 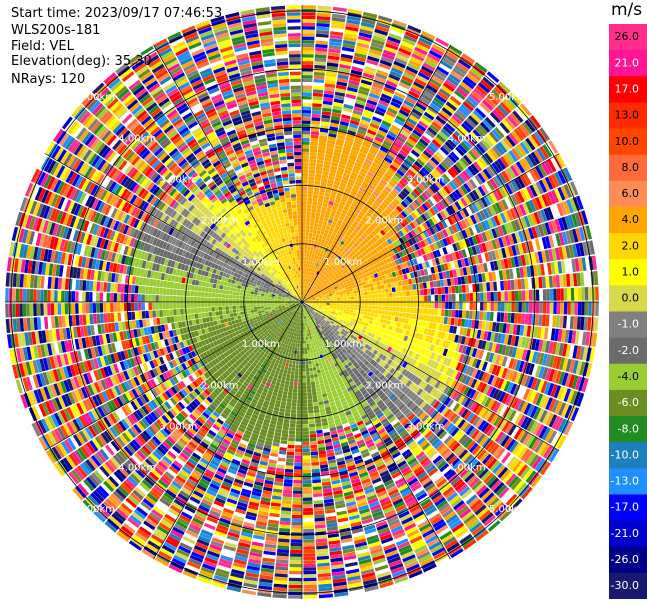 I want to click on colorbar-tick-label: 26.0, so click(x=627, y=36).